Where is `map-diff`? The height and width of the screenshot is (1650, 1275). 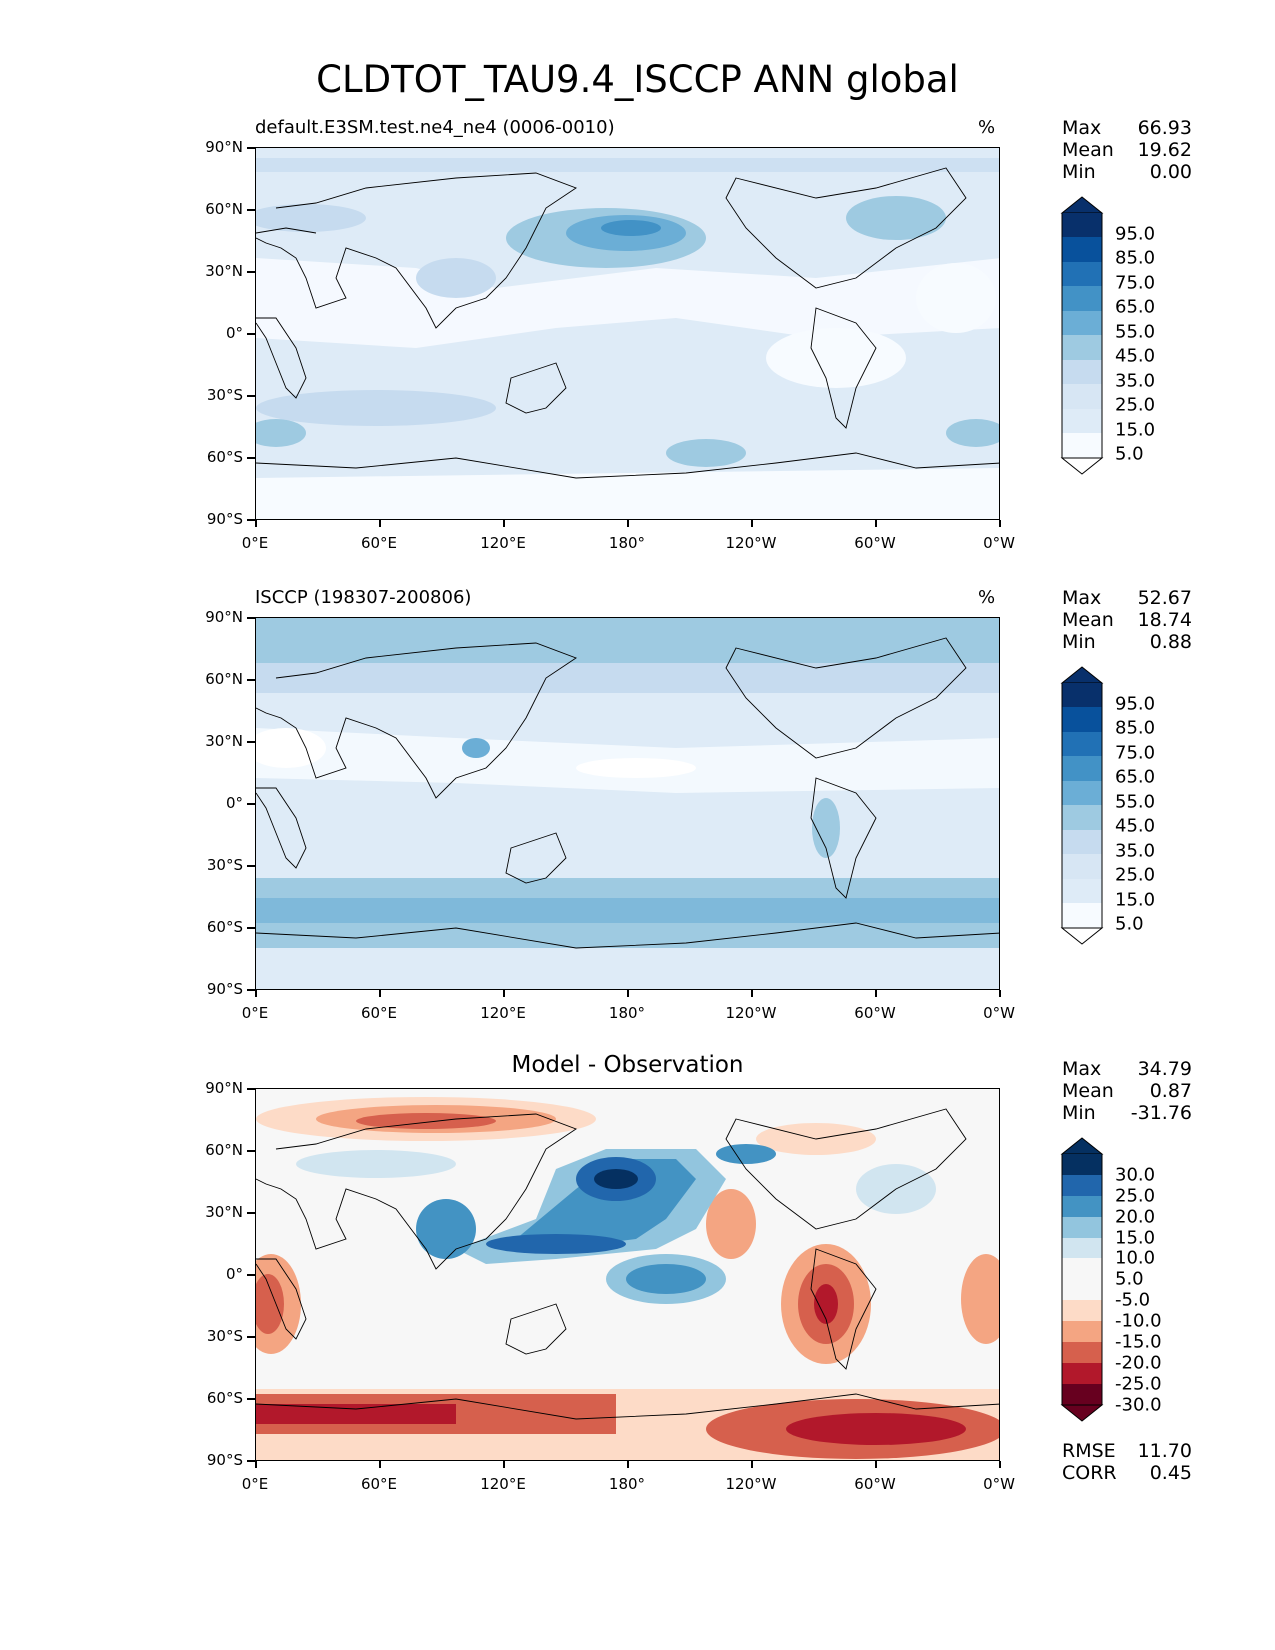
map-diff is located at coordinates (627, 1274).